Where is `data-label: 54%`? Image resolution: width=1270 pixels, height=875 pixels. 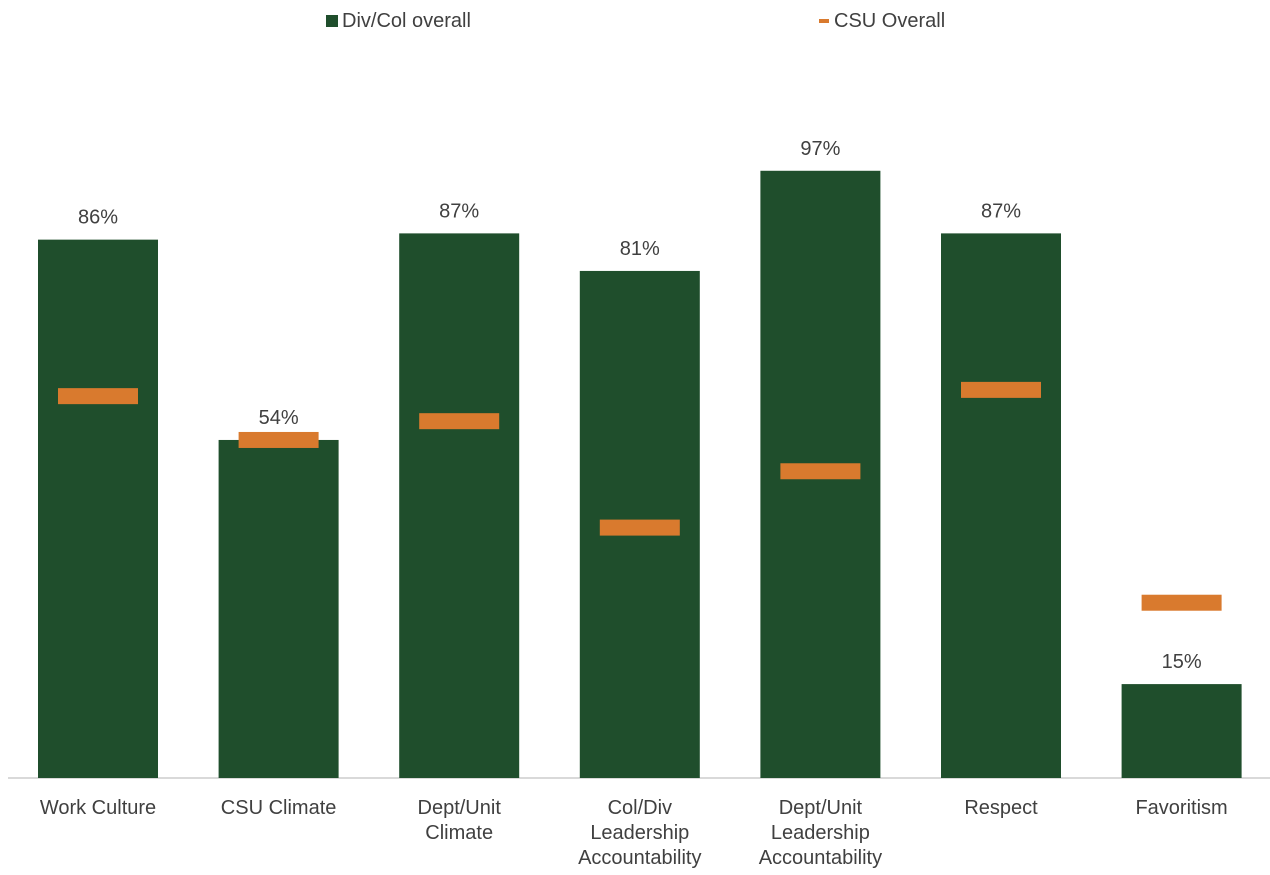 data-label: 54% is located at coordinates (279, 418).